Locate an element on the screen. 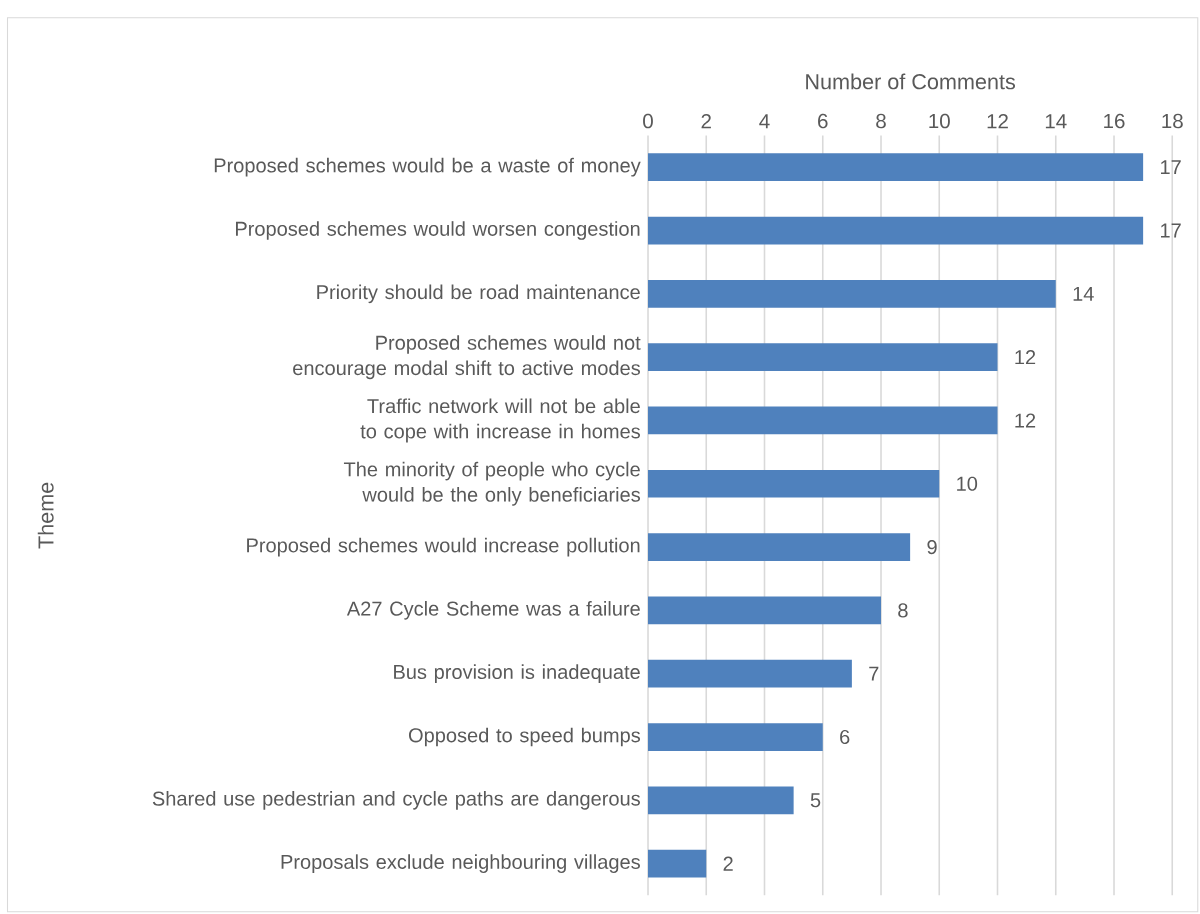  x-axis-title: Number of Comments is located at coordinates (911, 81).